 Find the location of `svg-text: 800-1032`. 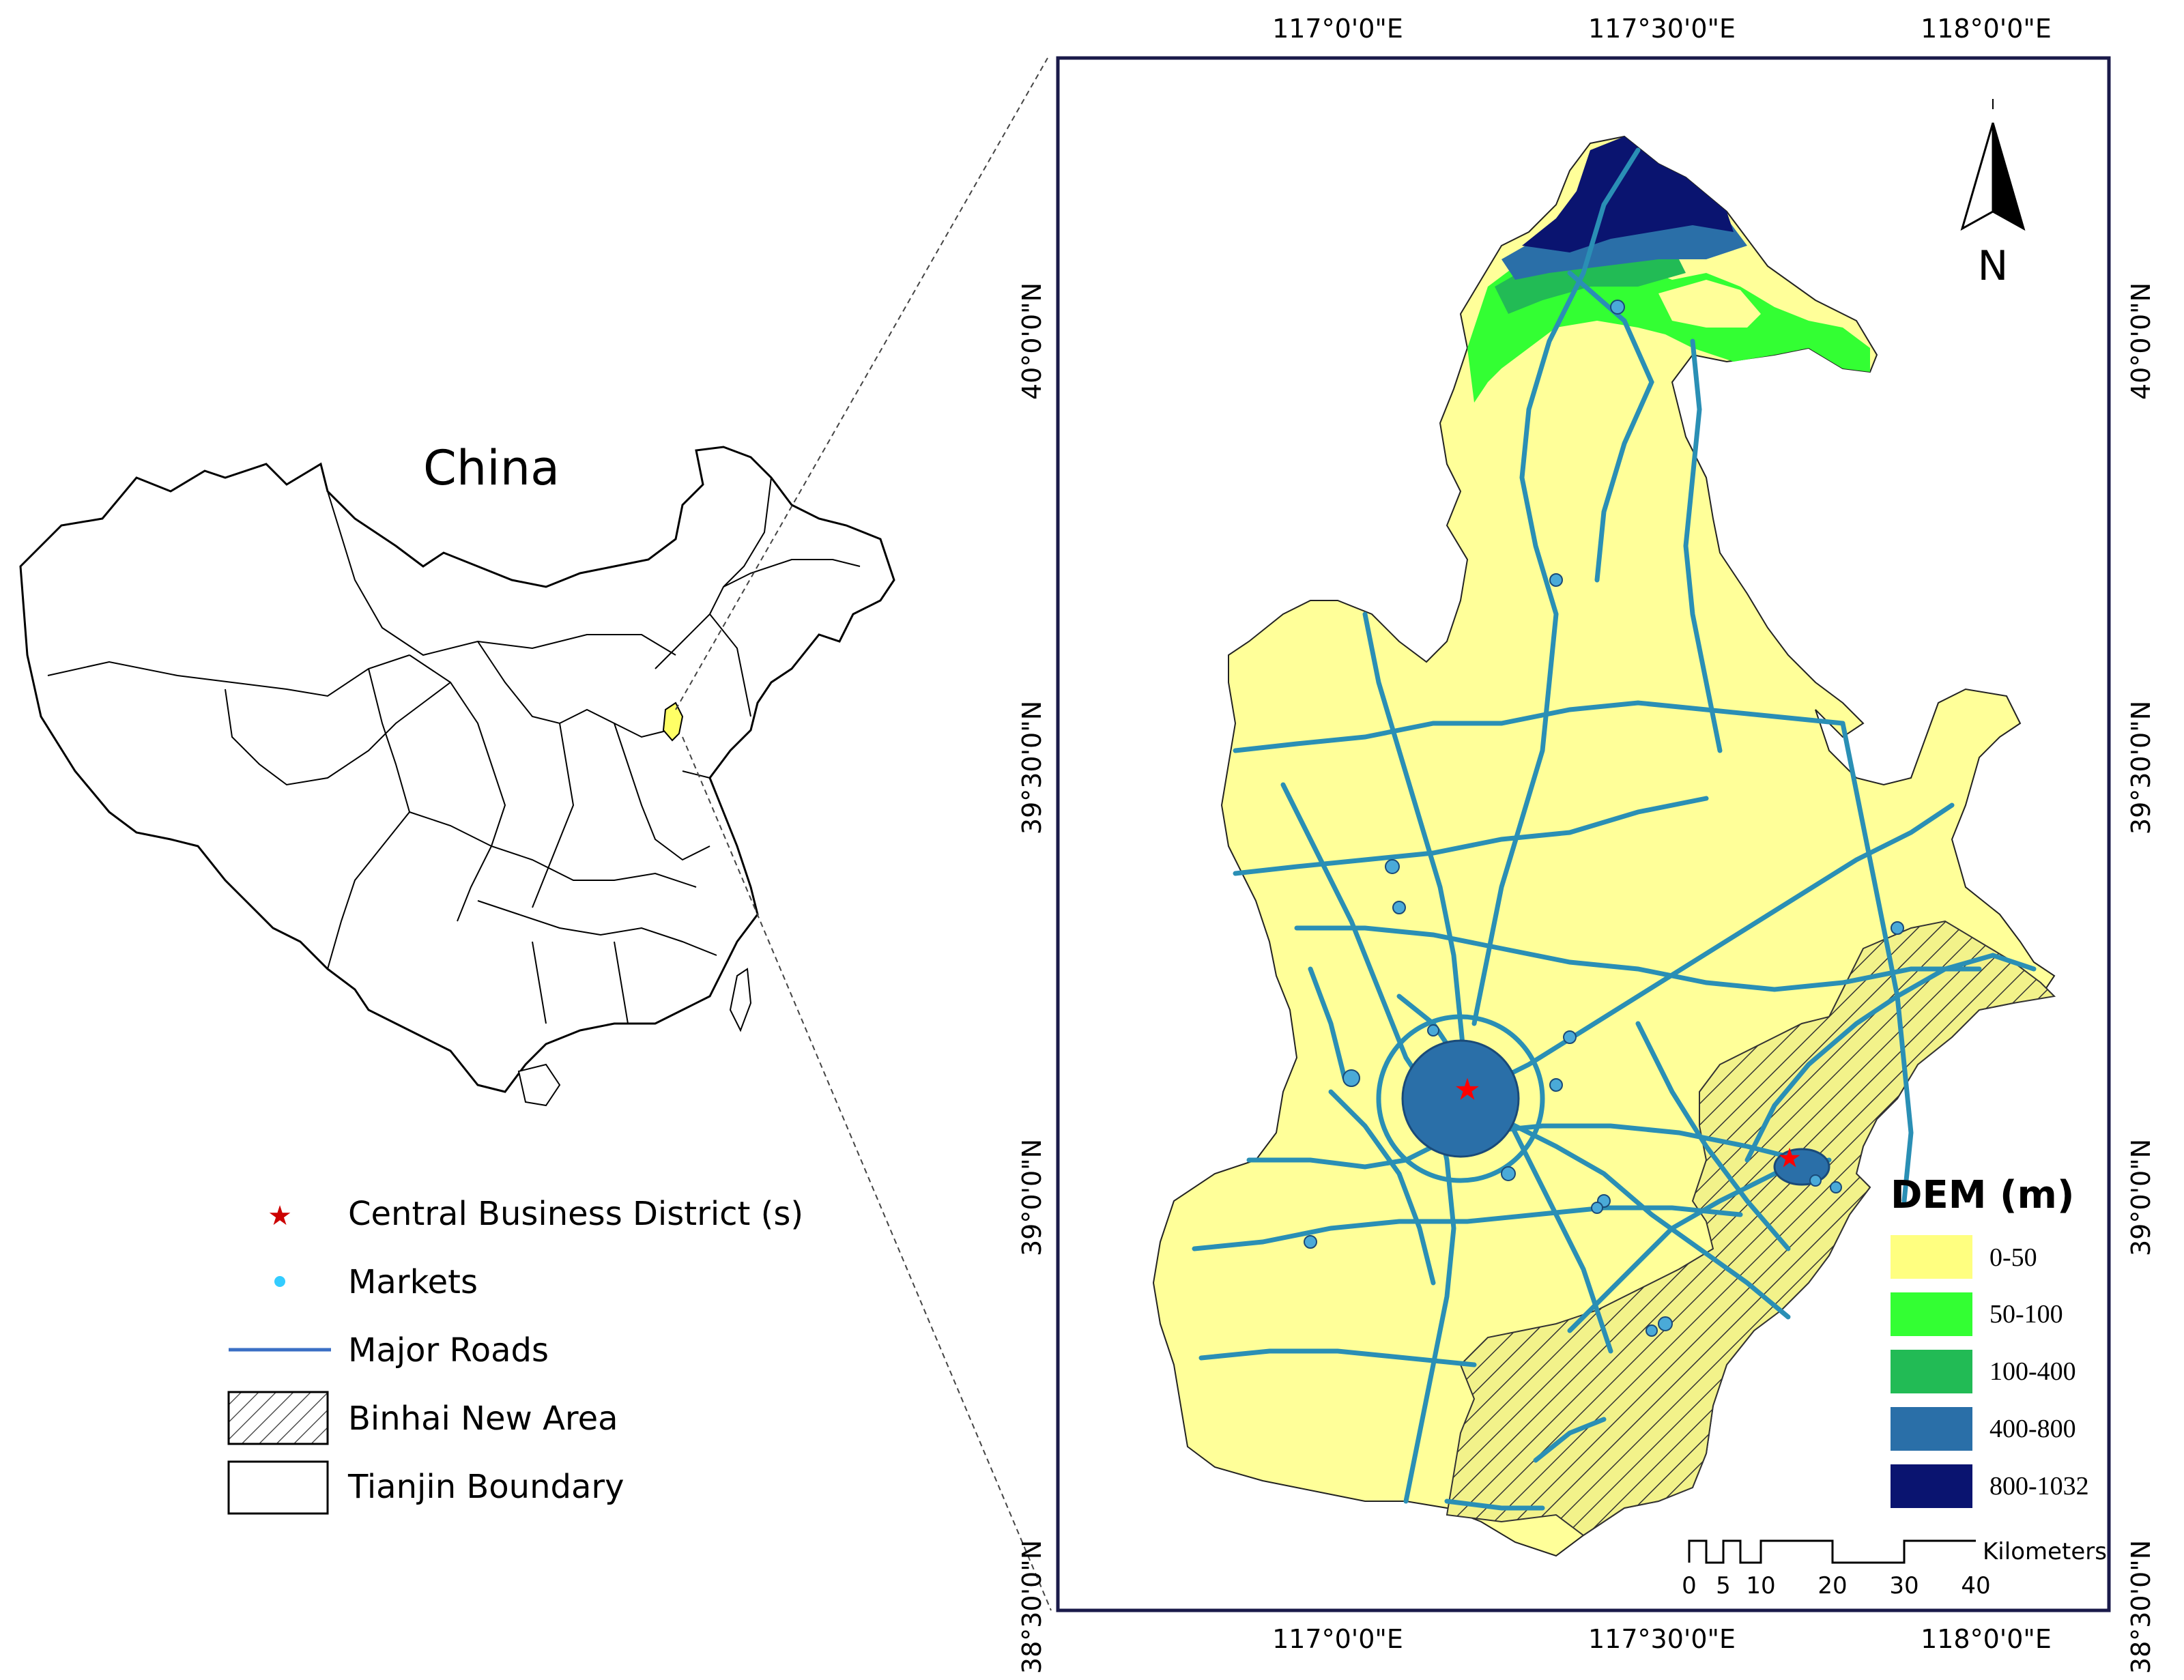

svg-text: 800-1032 is located at coordinates (2039, 1486).